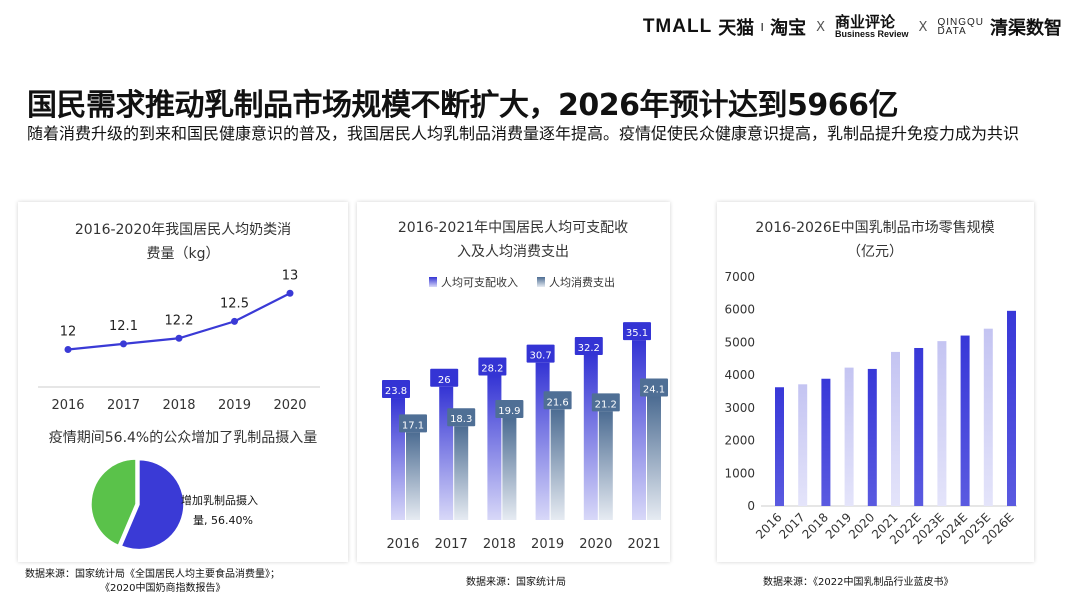  Describe the element at coordinates (179, 320) in the screenshot. I see `line-data-label: 12.2` at that location.